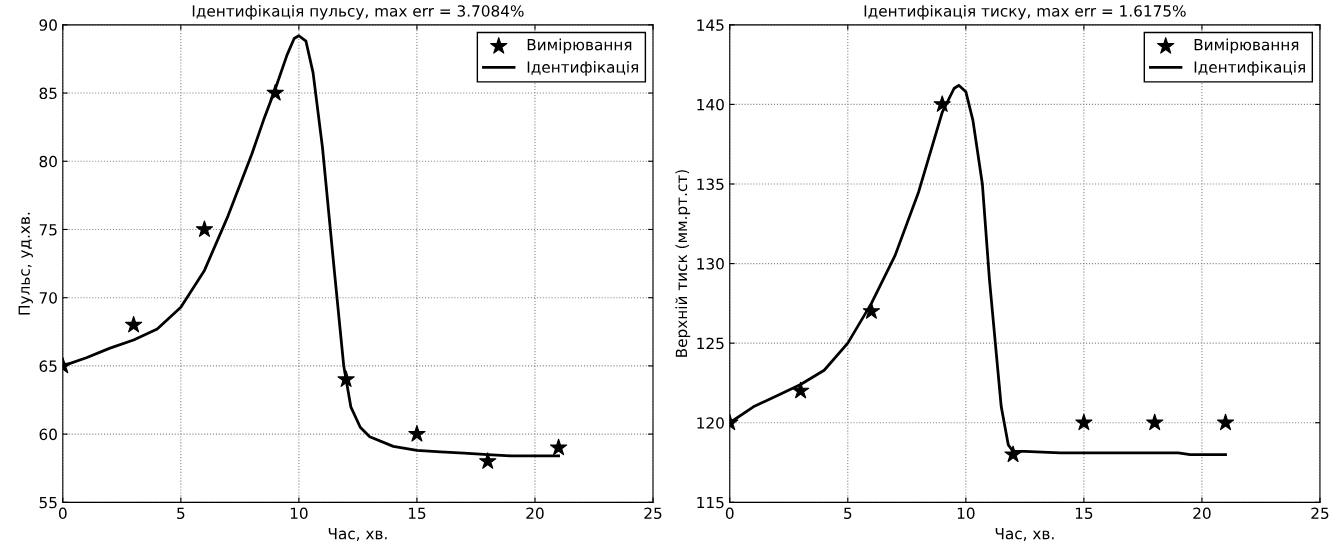 Image resolution: width=1336 pixels, height=552 pixels. I want to click on y-tick-label: 70, so click(48, 298).